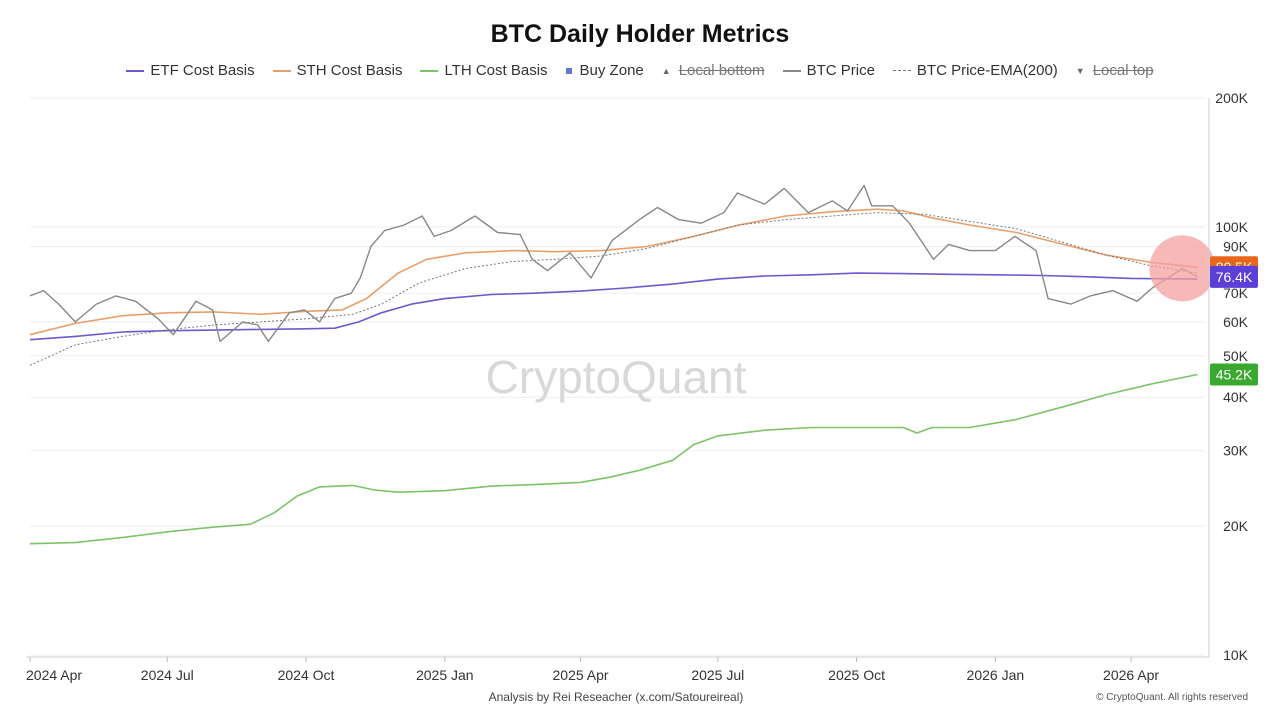 Image resolution: width=1280 pixels, height=720 pixels. I want to click on triangle-up-icon: ▲, so click(666, 70).